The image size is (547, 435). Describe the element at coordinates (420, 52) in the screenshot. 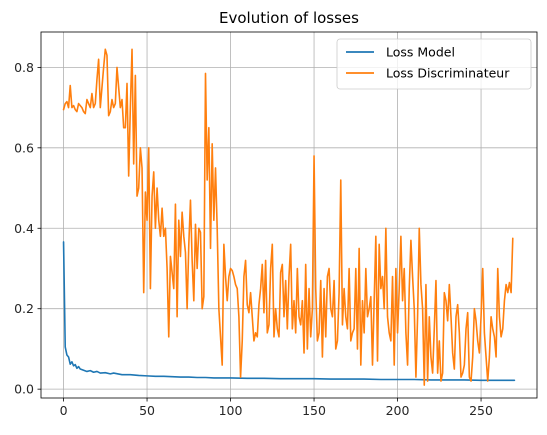

I see `legend-label-loss-model: Loss Model` at that location.